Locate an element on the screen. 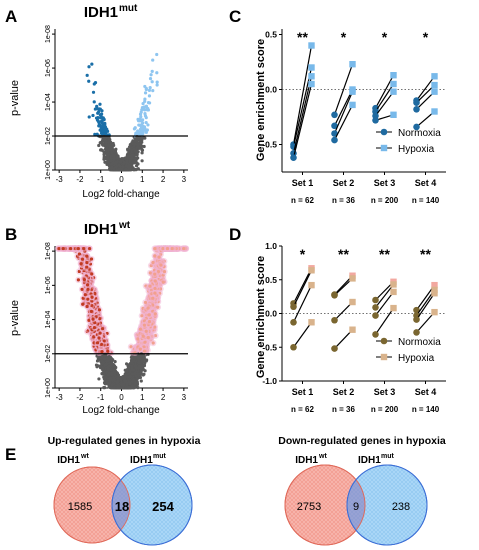 This screenshot has height=550, width=479. volcano-a-xlabel: Log2 fold-change is located at coordinates (121, 194).